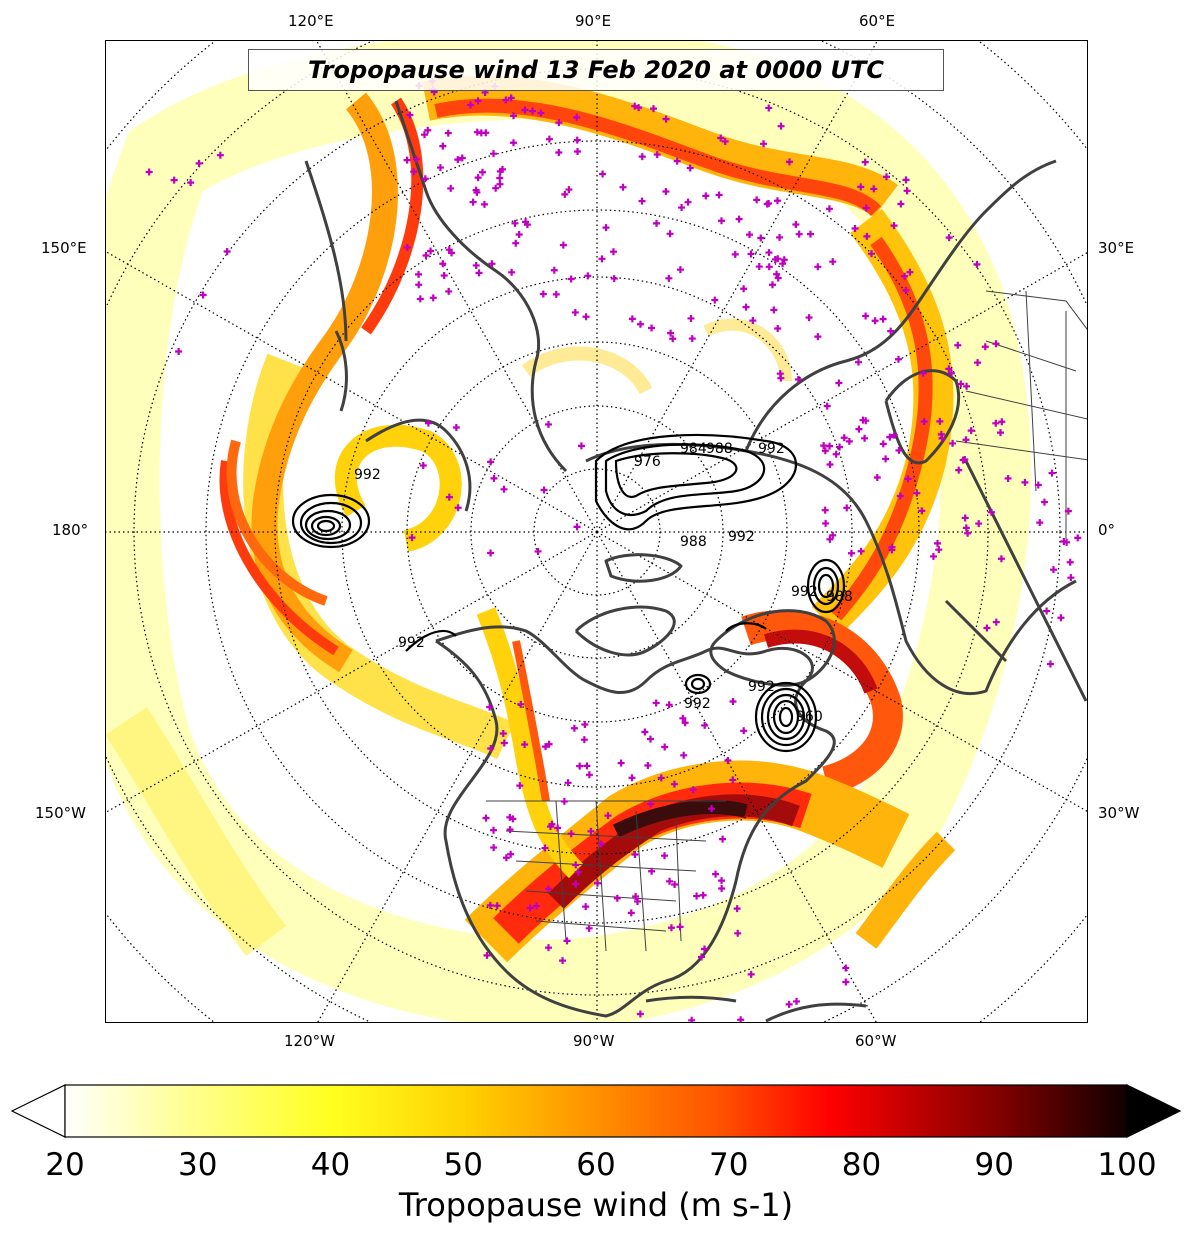 This screenshot has height=1238, width=1192. What do you see at coordinates (1119, 813) in the screenshot?
I see `lon-label-right: 30°W` at bounding box center [1119, 813].